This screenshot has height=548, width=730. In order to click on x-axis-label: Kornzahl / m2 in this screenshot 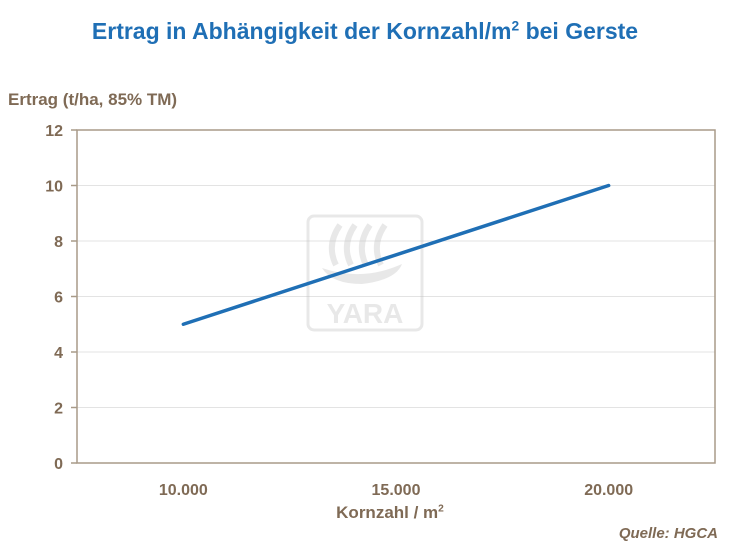, I will do `click(365, 513)`.